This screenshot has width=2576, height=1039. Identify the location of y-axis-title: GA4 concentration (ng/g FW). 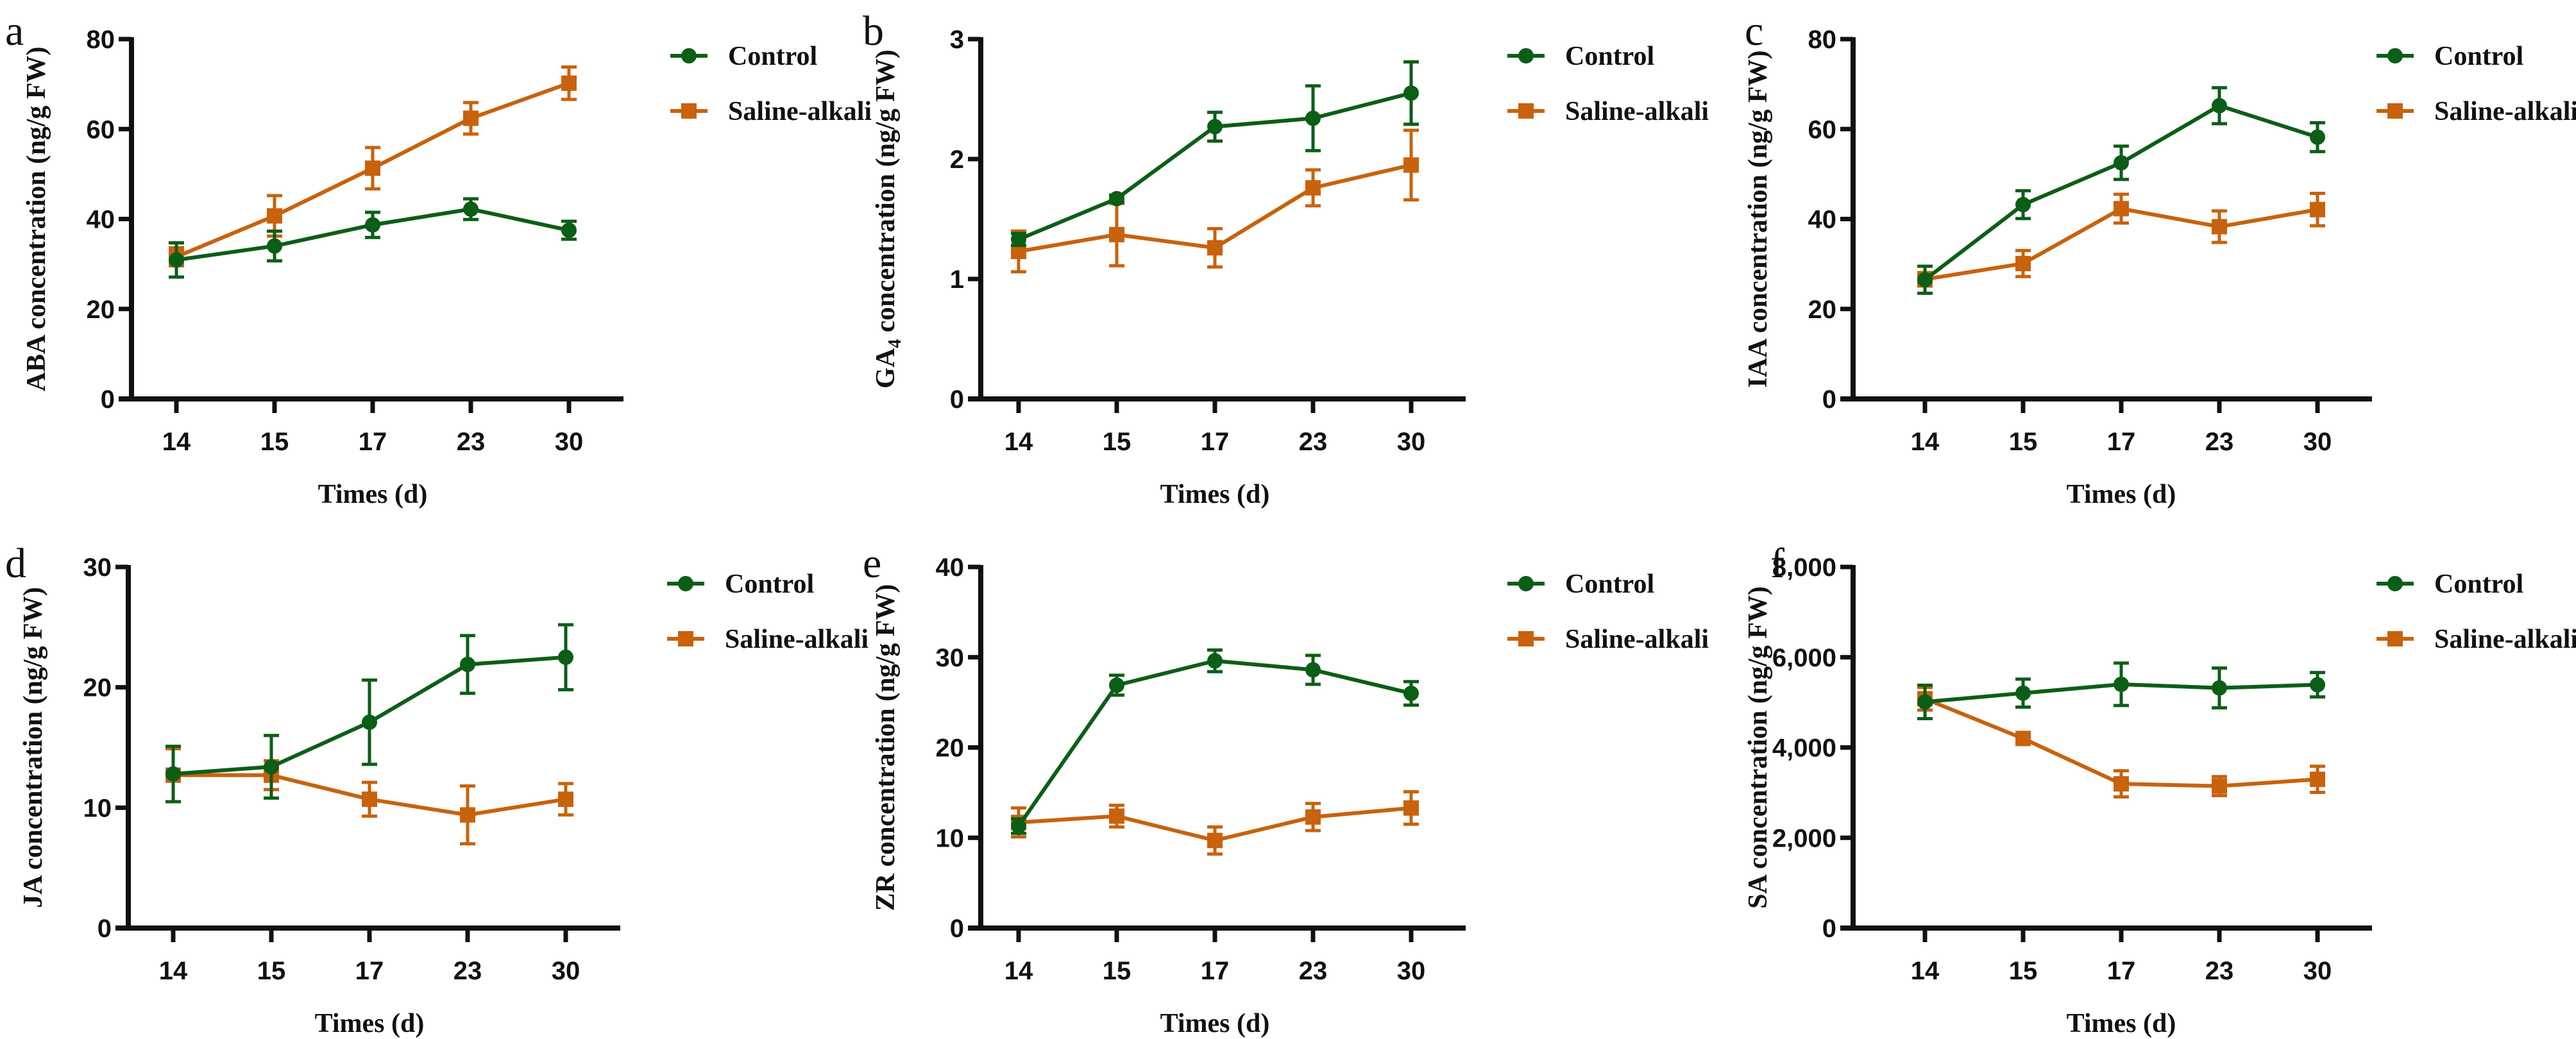
(888, 218).